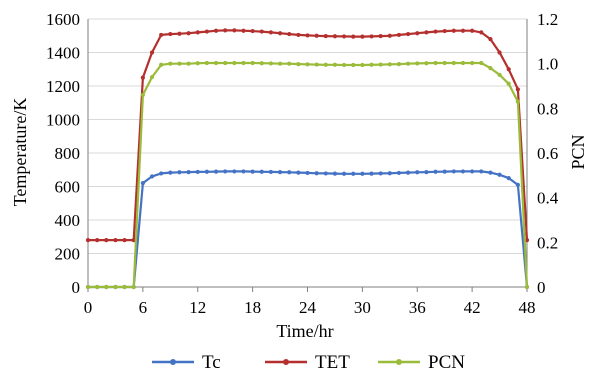 This screenshot has width=599, height=378. Describe the element at coordinates (211, 362) in the screenshot. I see `legend-label: Tc` at that location.